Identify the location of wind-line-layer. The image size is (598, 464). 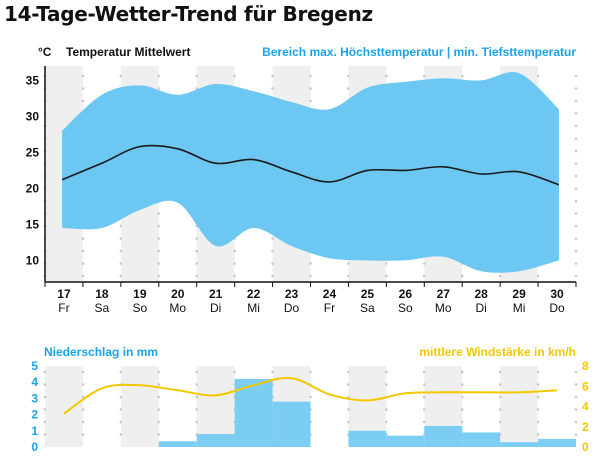
(310, 395).